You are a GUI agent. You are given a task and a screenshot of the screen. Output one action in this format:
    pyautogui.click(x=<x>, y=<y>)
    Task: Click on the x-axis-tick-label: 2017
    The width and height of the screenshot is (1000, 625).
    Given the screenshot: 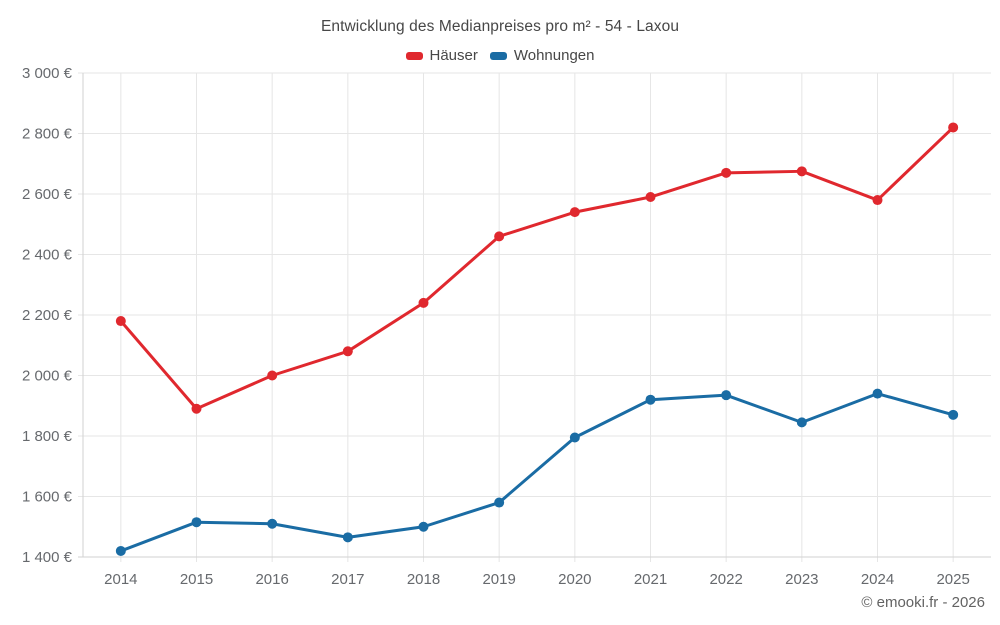 What is the action you would take?
    pyautogui.click(x=347, y=579)
    